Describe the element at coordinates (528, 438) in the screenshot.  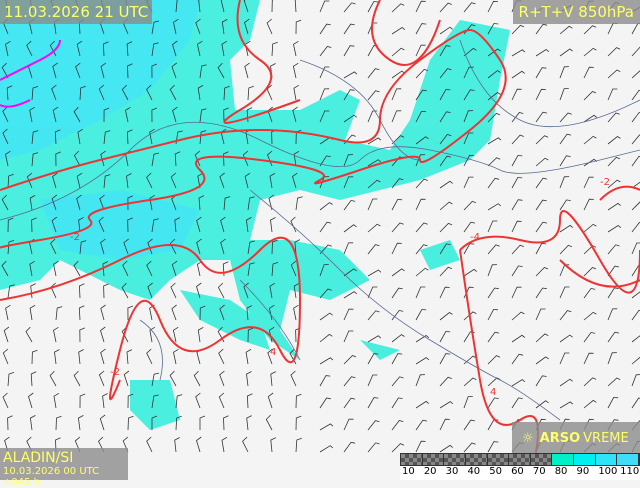
I see `arso-sun-logo-icon: ☼` at that location.